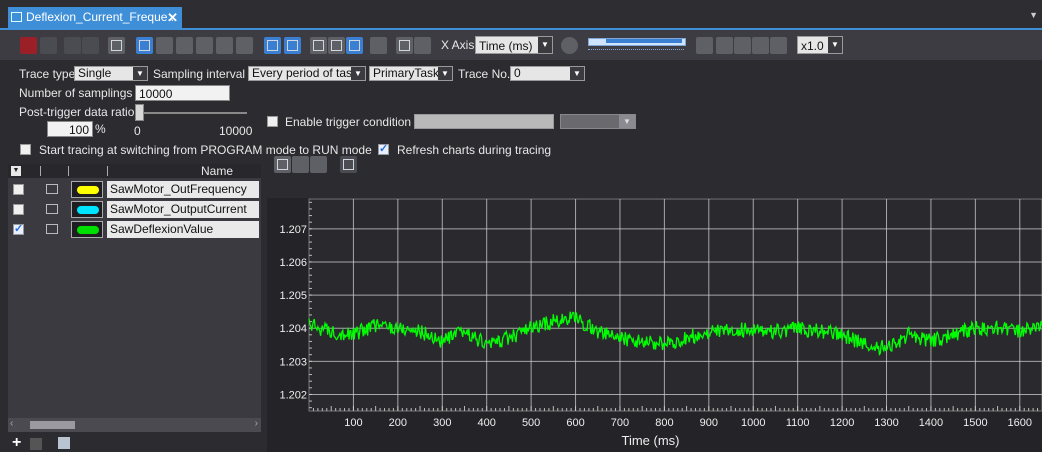 The image size is (1042, 452). Describe the element at coordinates (318, 45) in the screenshot. I see `split-chart-icon` at that location.